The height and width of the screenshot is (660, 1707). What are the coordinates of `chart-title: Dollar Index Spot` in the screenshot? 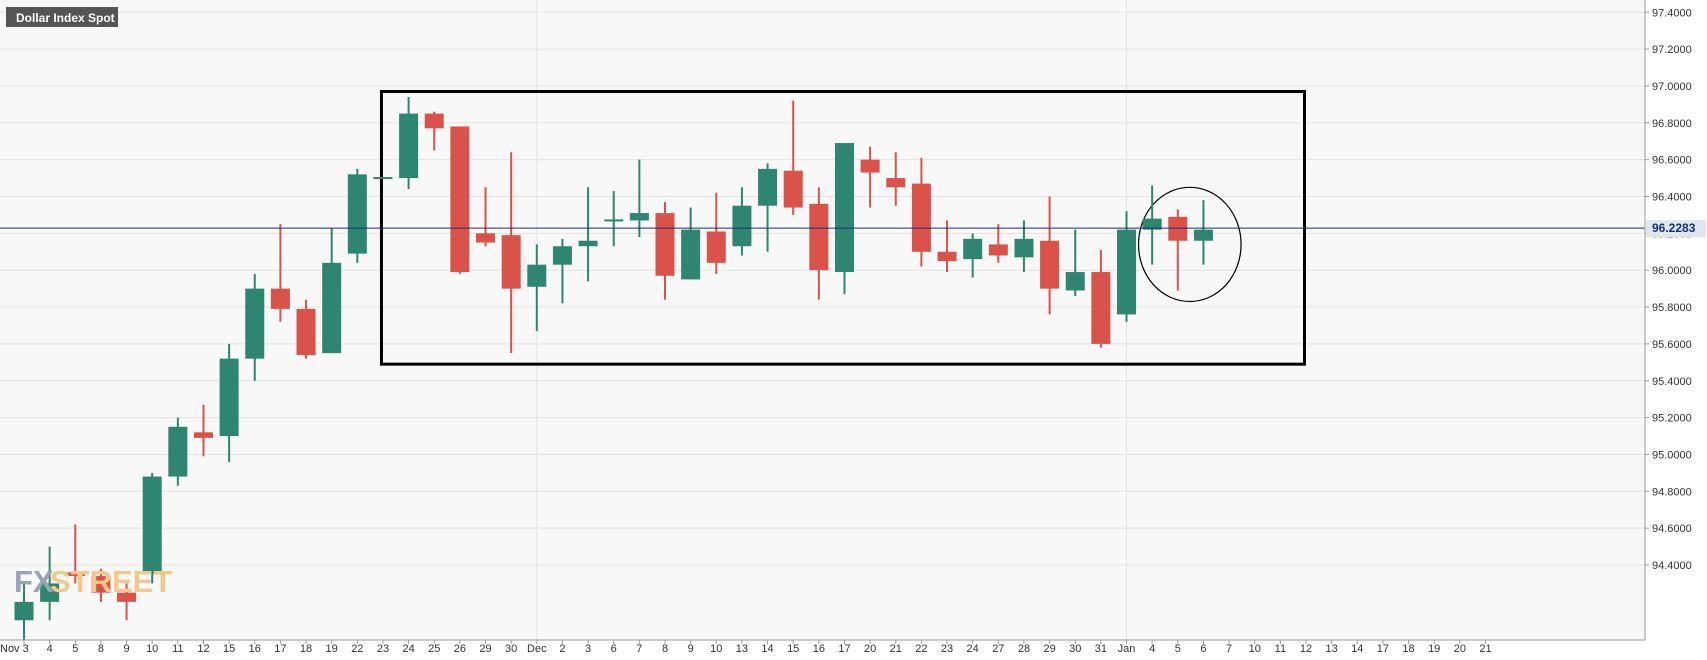 It's located at (65, 18).